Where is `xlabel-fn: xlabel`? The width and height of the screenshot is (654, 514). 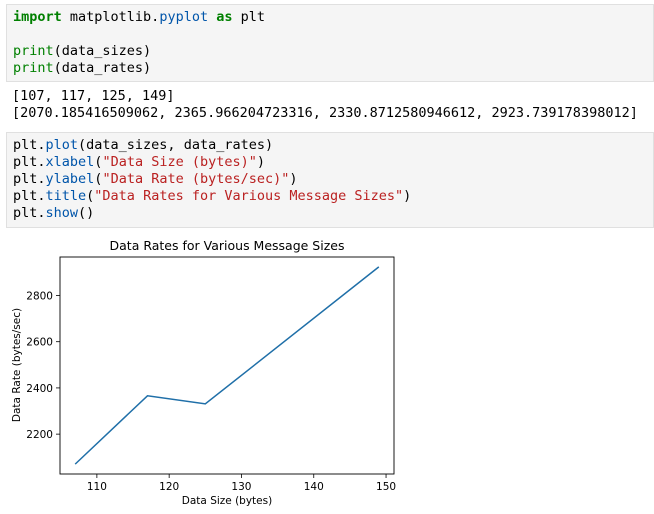
xlabel-fn: xlabel is located at coordinates (70, 162).